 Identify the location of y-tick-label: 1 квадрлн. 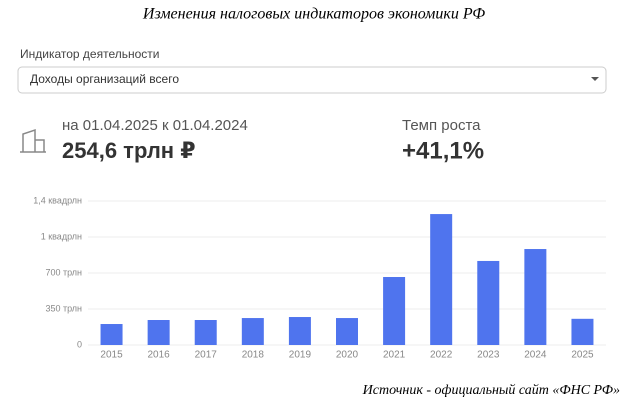
(61, 236).